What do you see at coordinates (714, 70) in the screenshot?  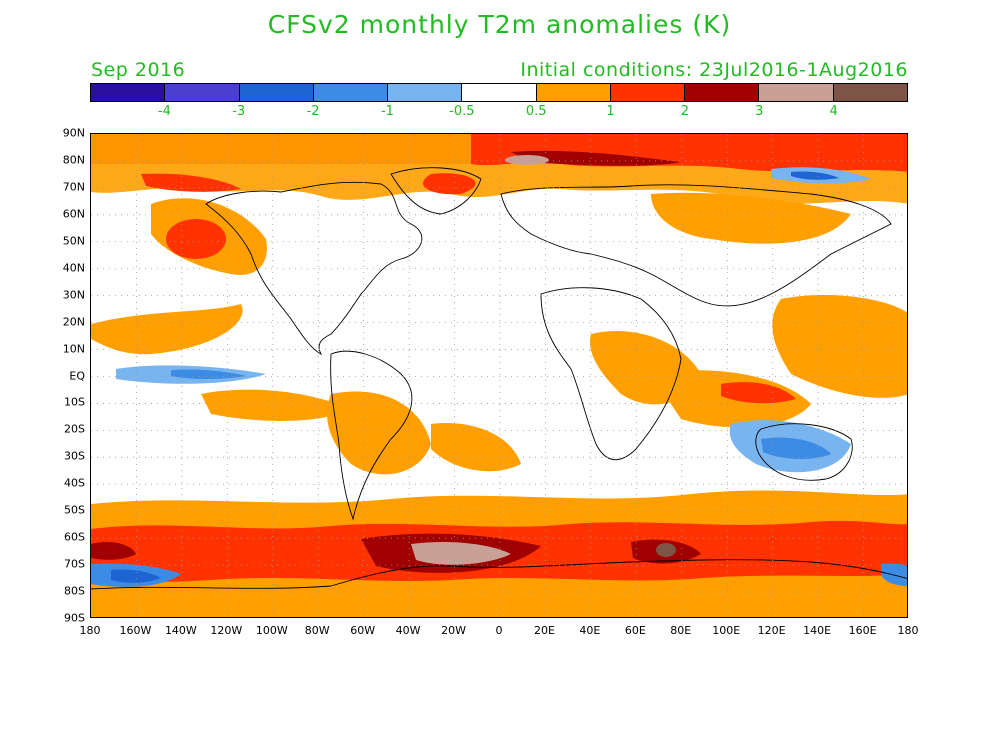 I see `initial-conditions: Initial conditions: 23Jul2016-1Aug2016` at bounding box center [714, 70].